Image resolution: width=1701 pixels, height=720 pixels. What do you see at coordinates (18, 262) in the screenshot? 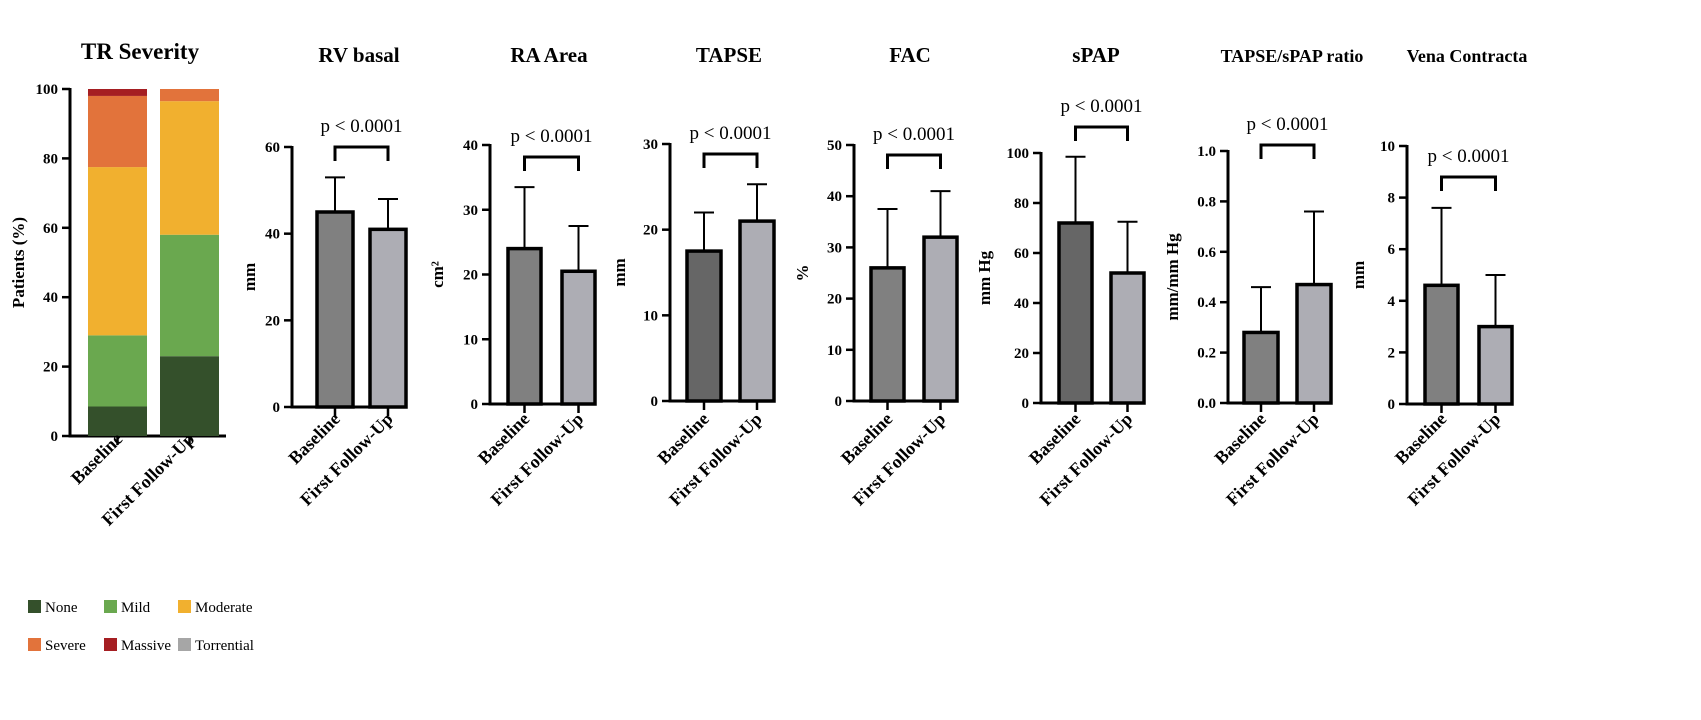
I see `y-axis-label: Patients (%)` at bounding box center [18, 262].